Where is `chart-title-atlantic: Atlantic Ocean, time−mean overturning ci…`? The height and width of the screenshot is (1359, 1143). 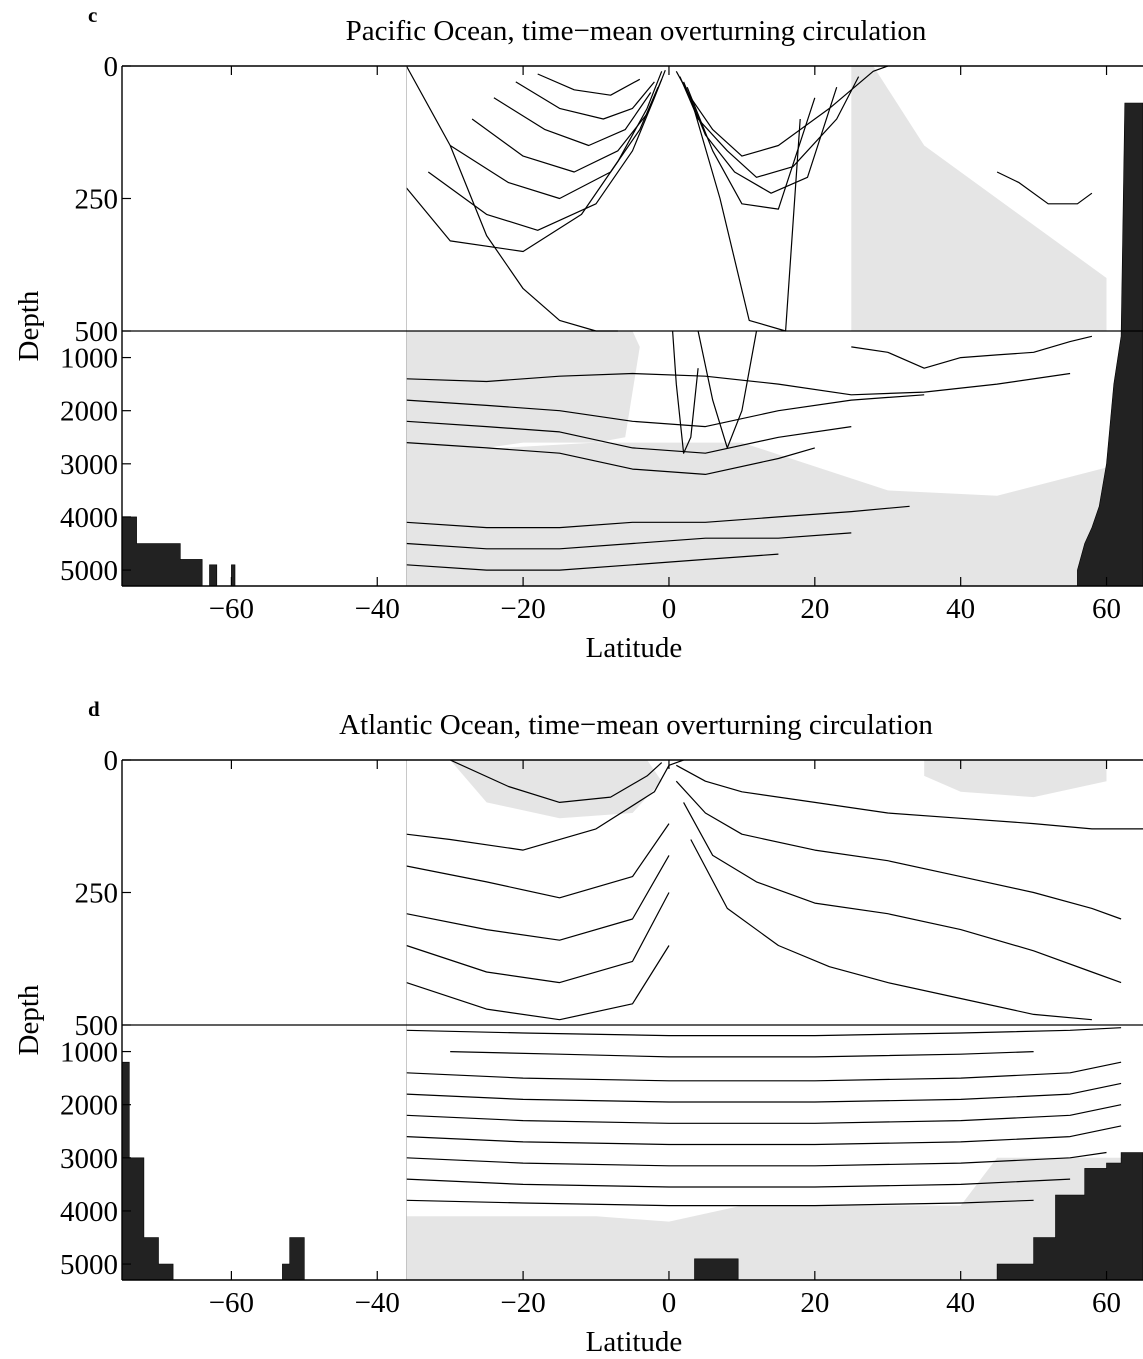
chart-title-atlantic: Atlantic Ocean, time−mean overturning ci… is located at coordinates (636, 725).